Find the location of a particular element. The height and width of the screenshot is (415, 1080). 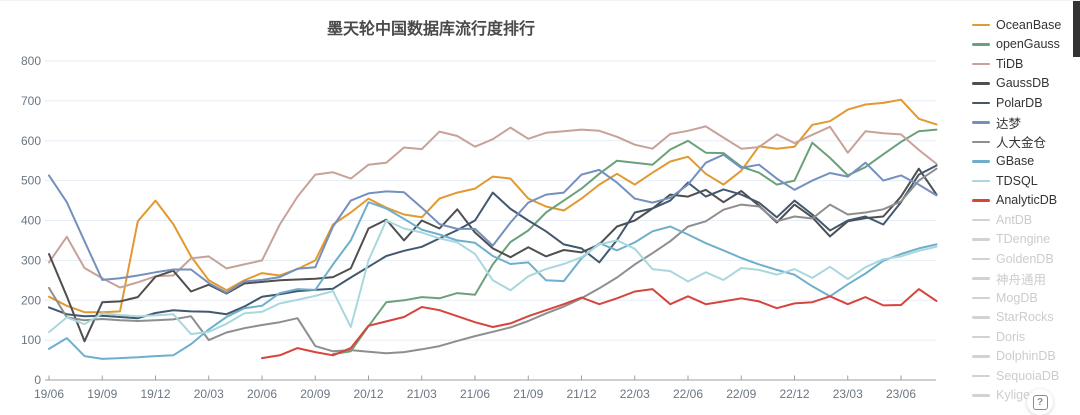

legend-item-MogDB: MogDB is located at coordinates (1025, 298).